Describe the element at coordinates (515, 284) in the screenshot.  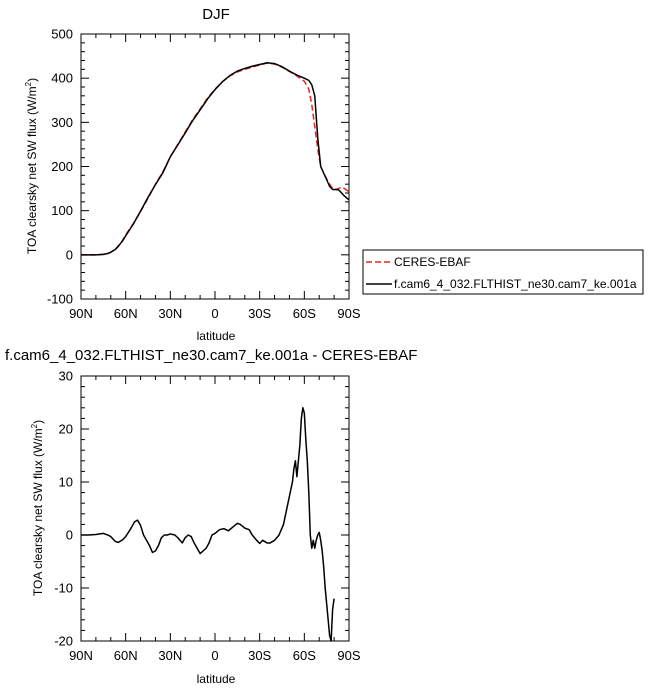
I see `legend-label-model: f.cam6_4_032.FLTHIST_ne30.cam7_ke.001a` at that location.